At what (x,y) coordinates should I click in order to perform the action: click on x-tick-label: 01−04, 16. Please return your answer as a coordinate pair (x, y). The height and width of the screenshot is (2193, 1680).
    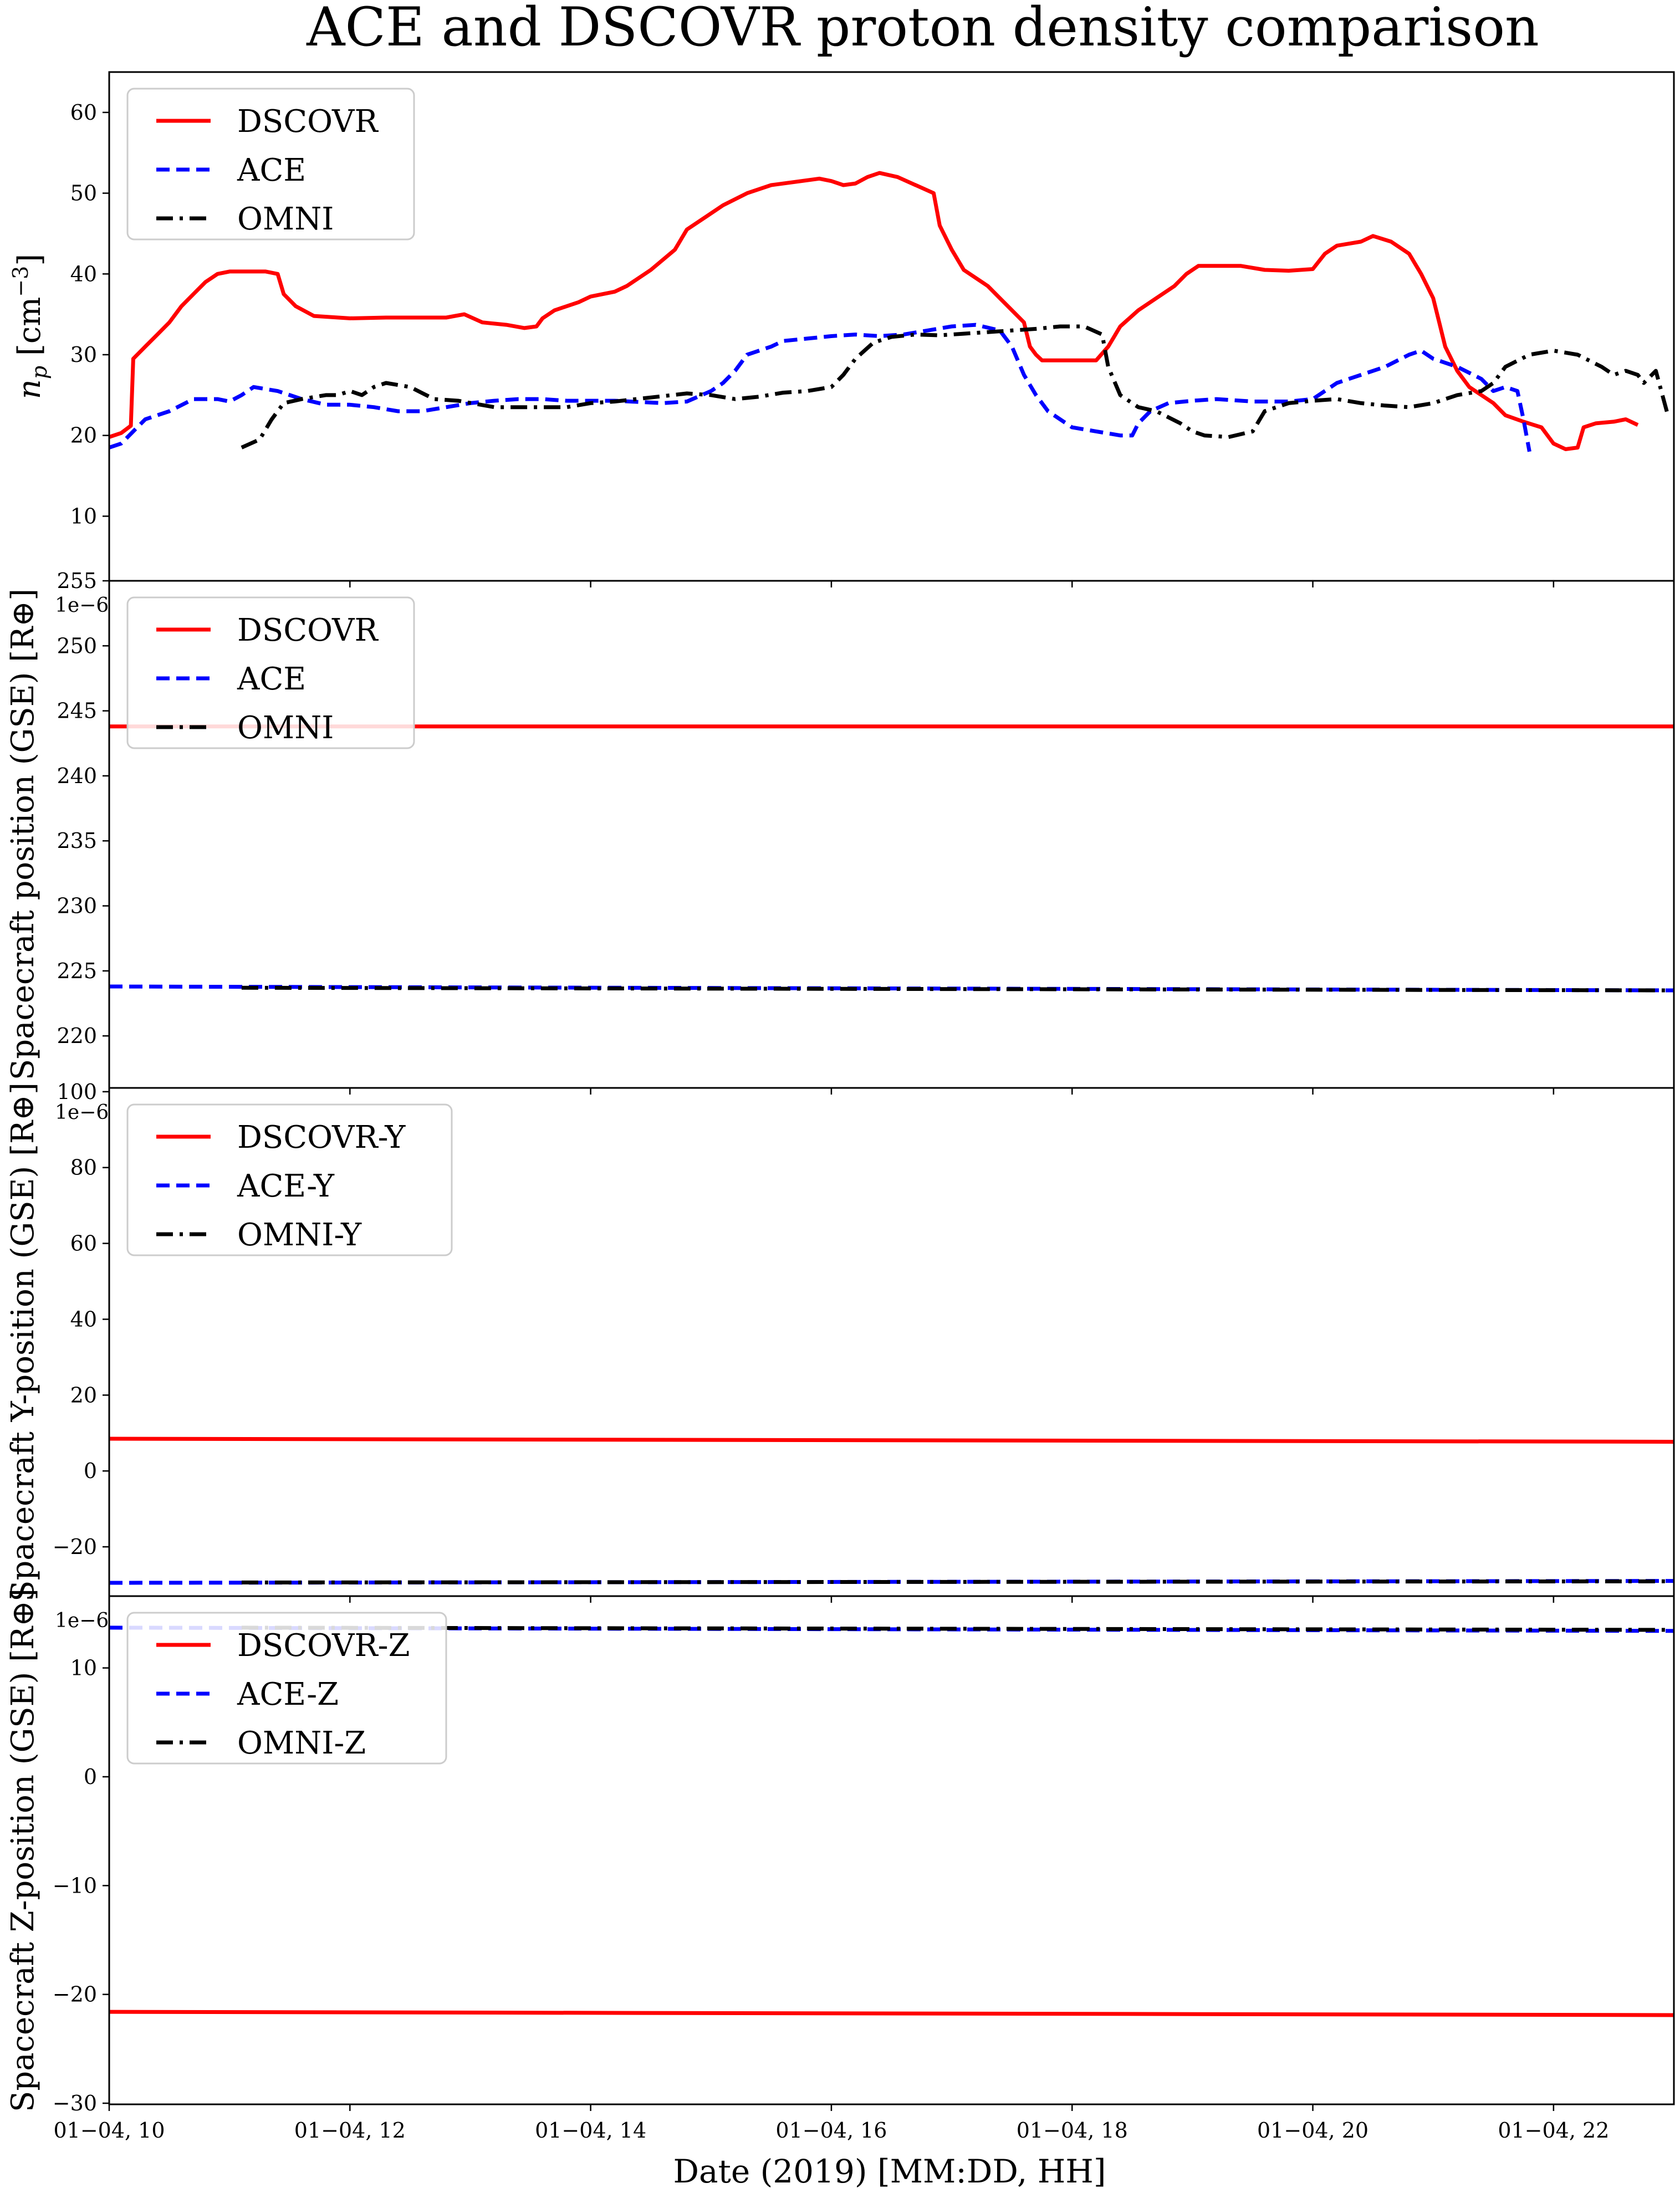
    Looking at the image, I should click on (831, 2131).